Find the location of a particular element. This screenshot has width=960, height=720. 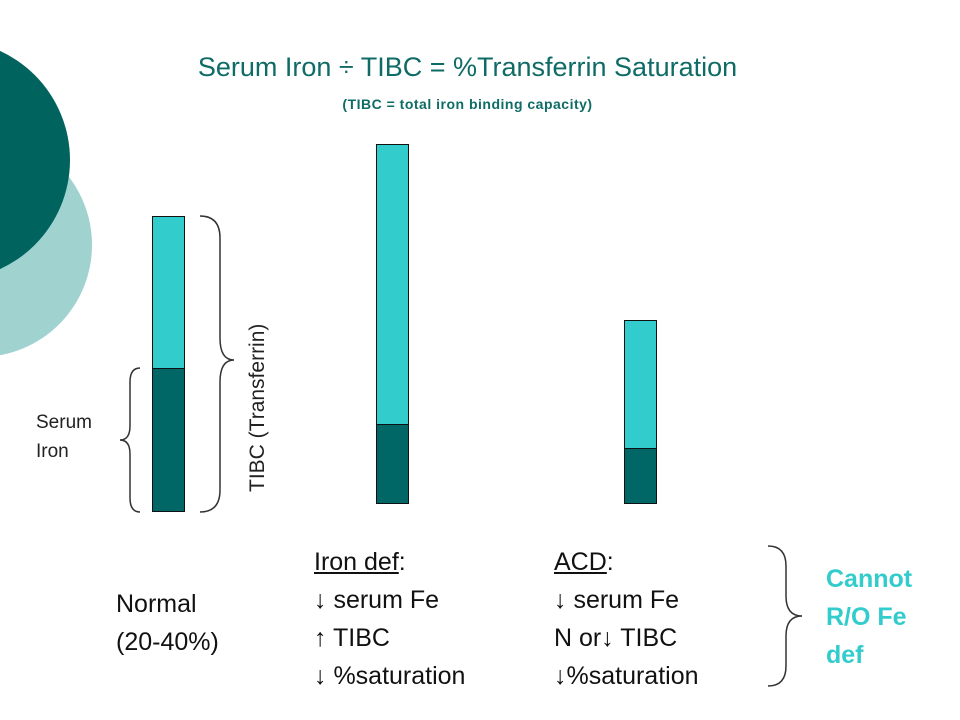

conclusion-line2: R/O Fe is located at coordinates (866, 617).